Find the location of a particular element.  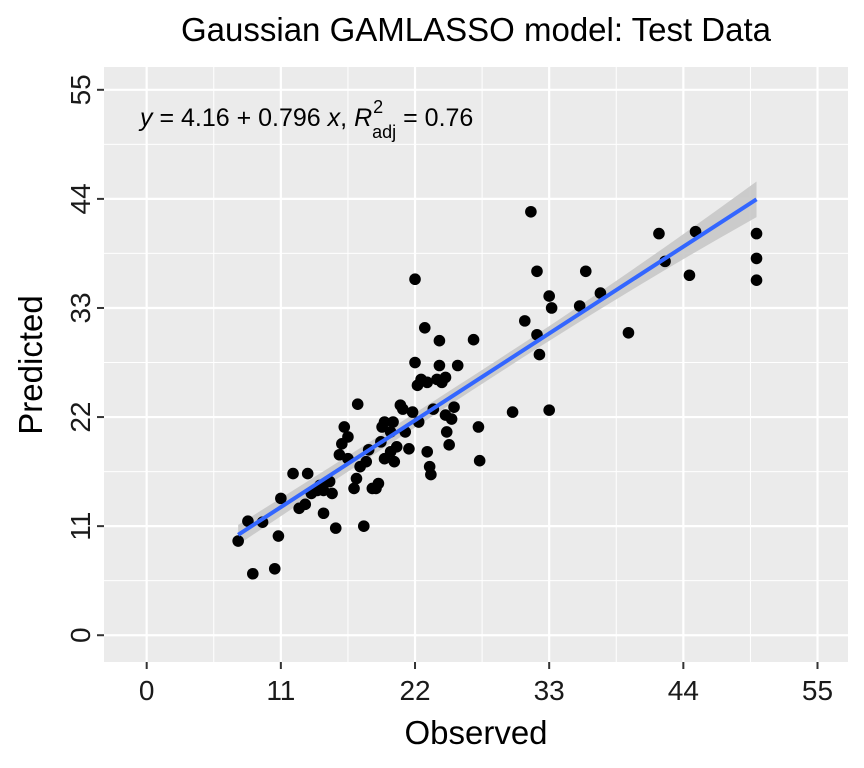

x-tick-label: 22 is located at coordinates (414, 690).